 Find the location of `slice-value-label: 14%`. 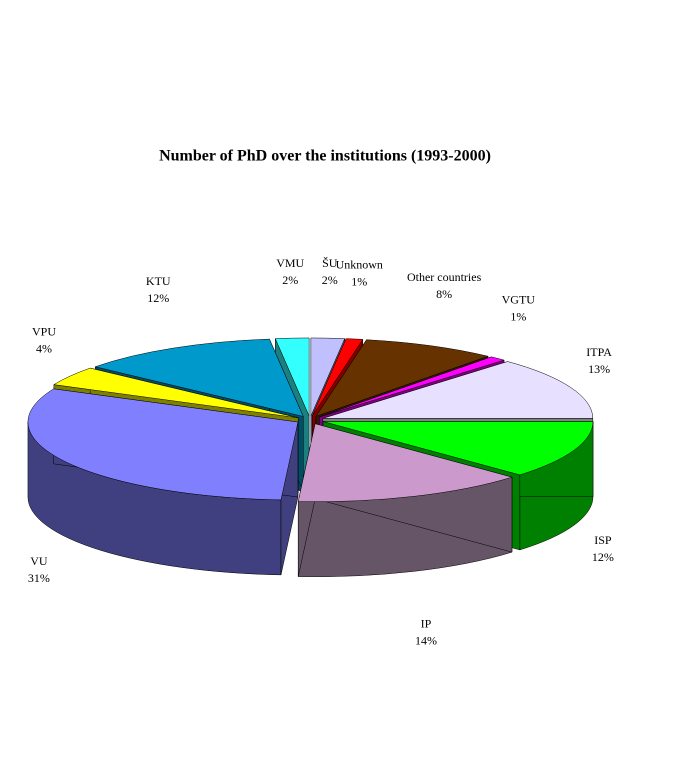

slice-value-label: 14% is located at coordinates (426, 640).